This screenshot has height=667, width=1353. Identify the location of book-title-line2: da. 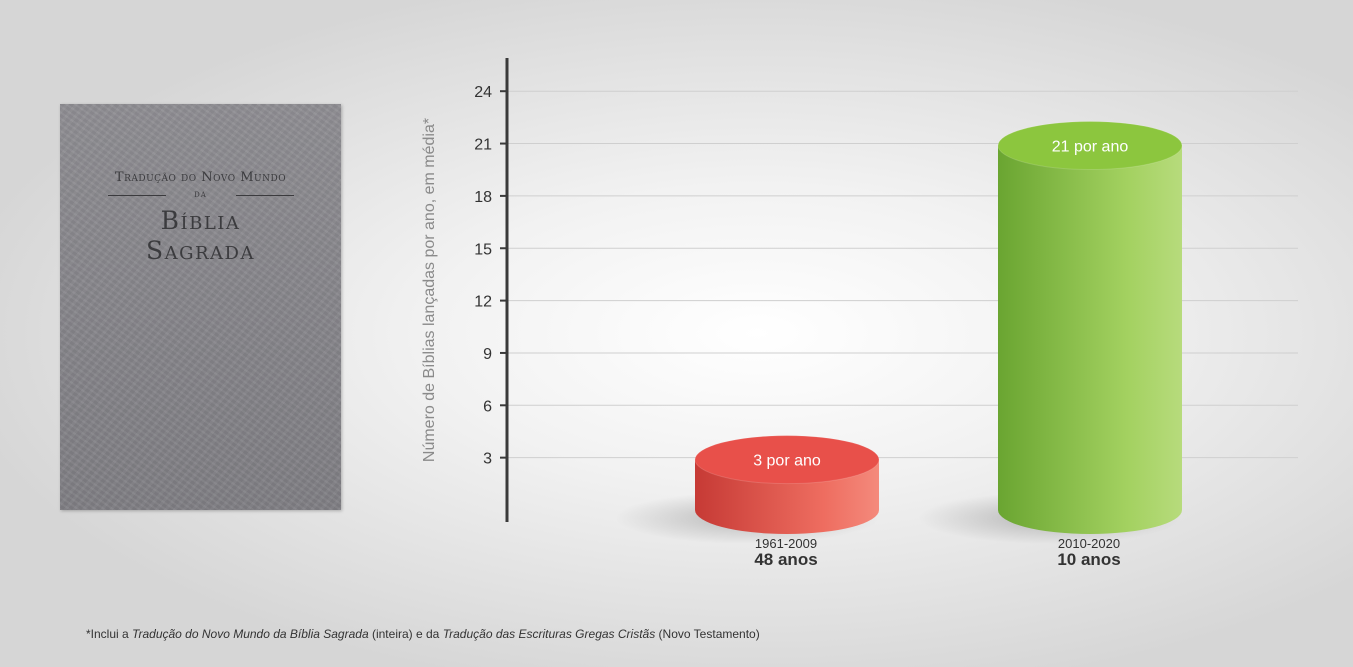
(200, 194).